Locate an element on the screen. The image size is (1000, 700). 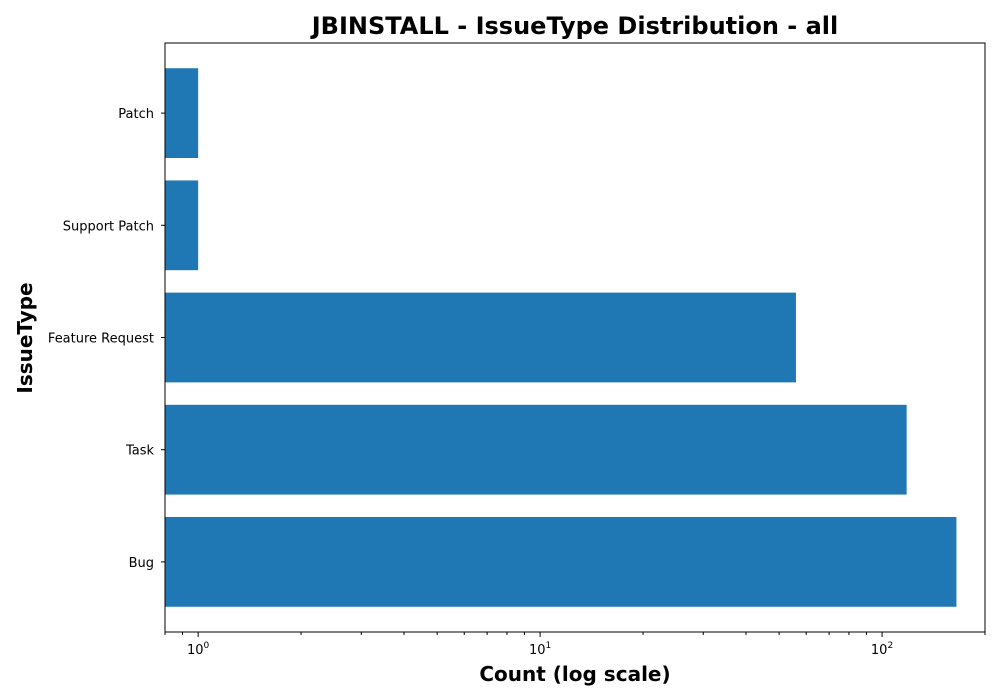
y-tick-label: Support Patch is located at coordinates (108, 226).